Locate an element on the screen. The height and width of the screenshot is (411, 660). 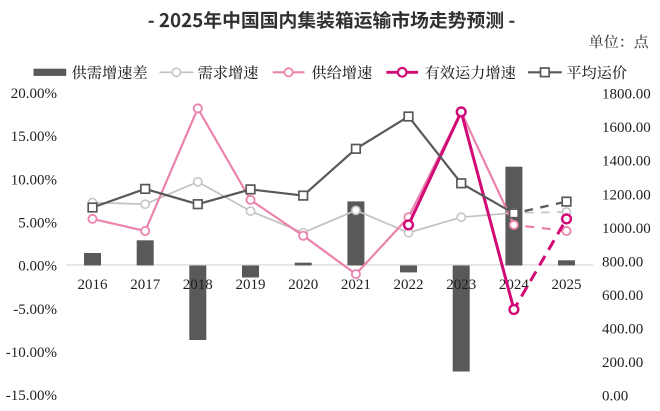
svg-text: 10.00% is located at coordinates (34, 180).